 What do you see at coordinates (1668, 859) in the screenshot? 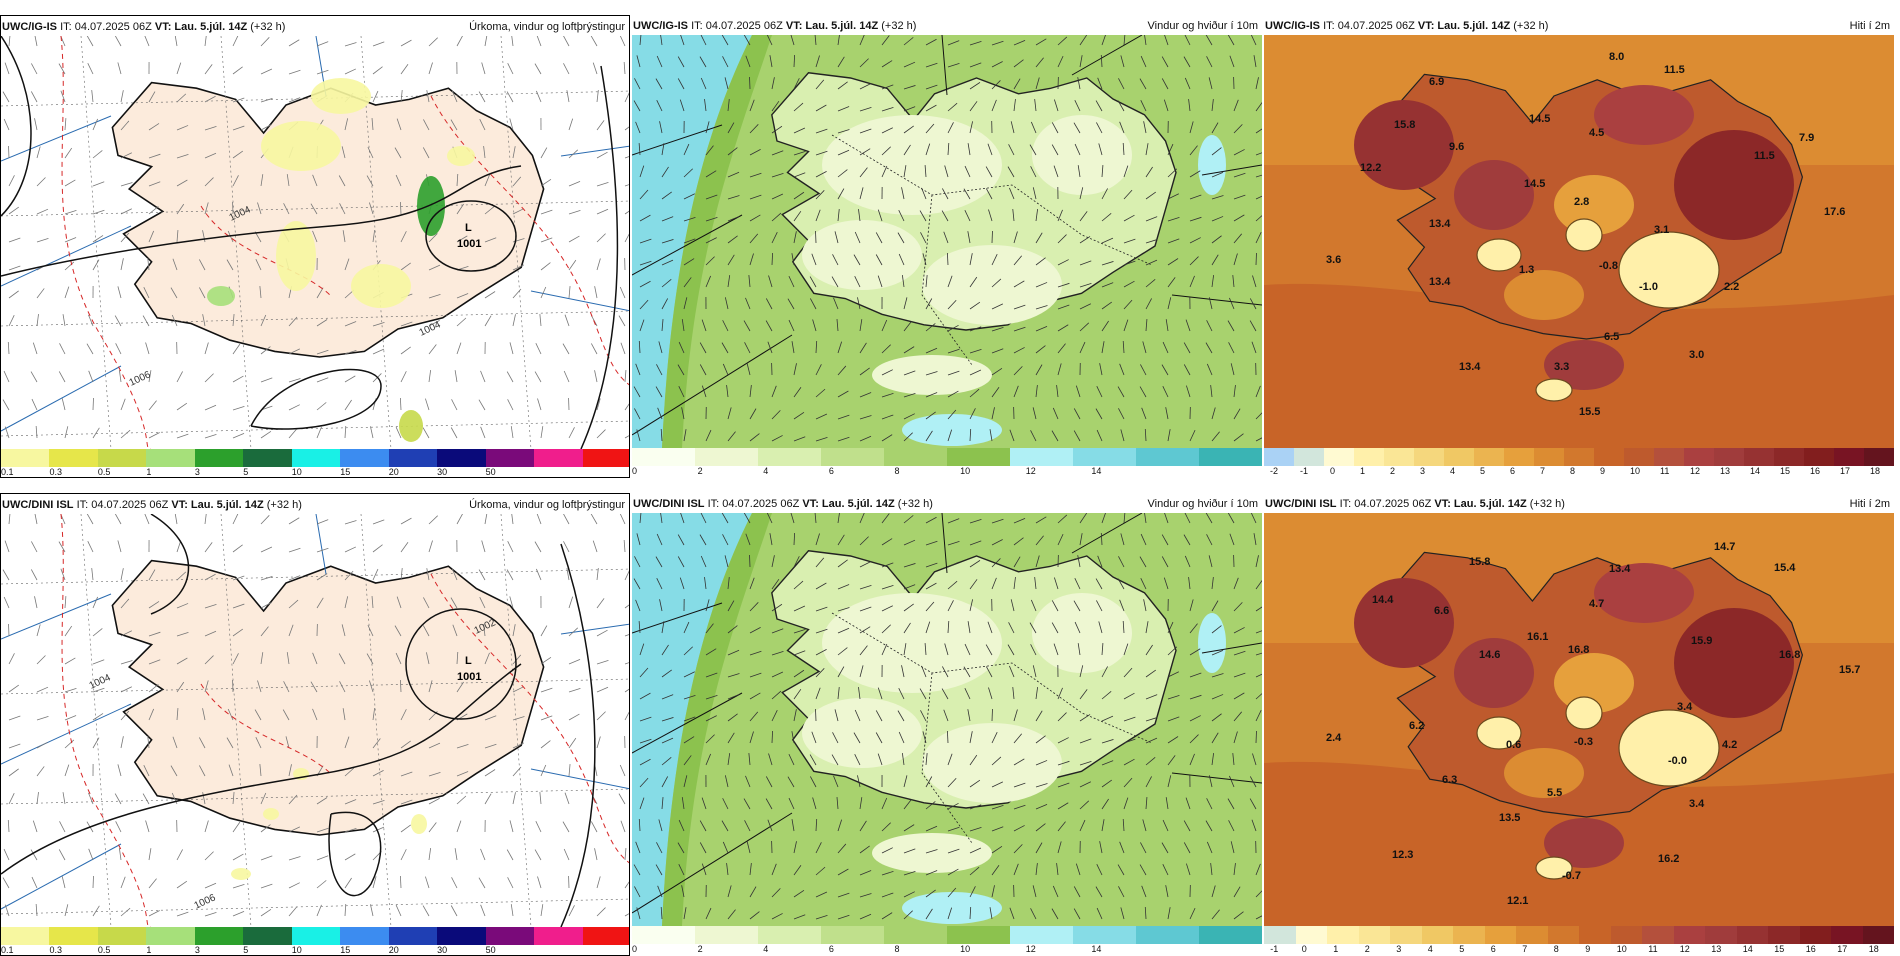
I see `temperature-value: 16.2` at bounding box center [1668, 859].